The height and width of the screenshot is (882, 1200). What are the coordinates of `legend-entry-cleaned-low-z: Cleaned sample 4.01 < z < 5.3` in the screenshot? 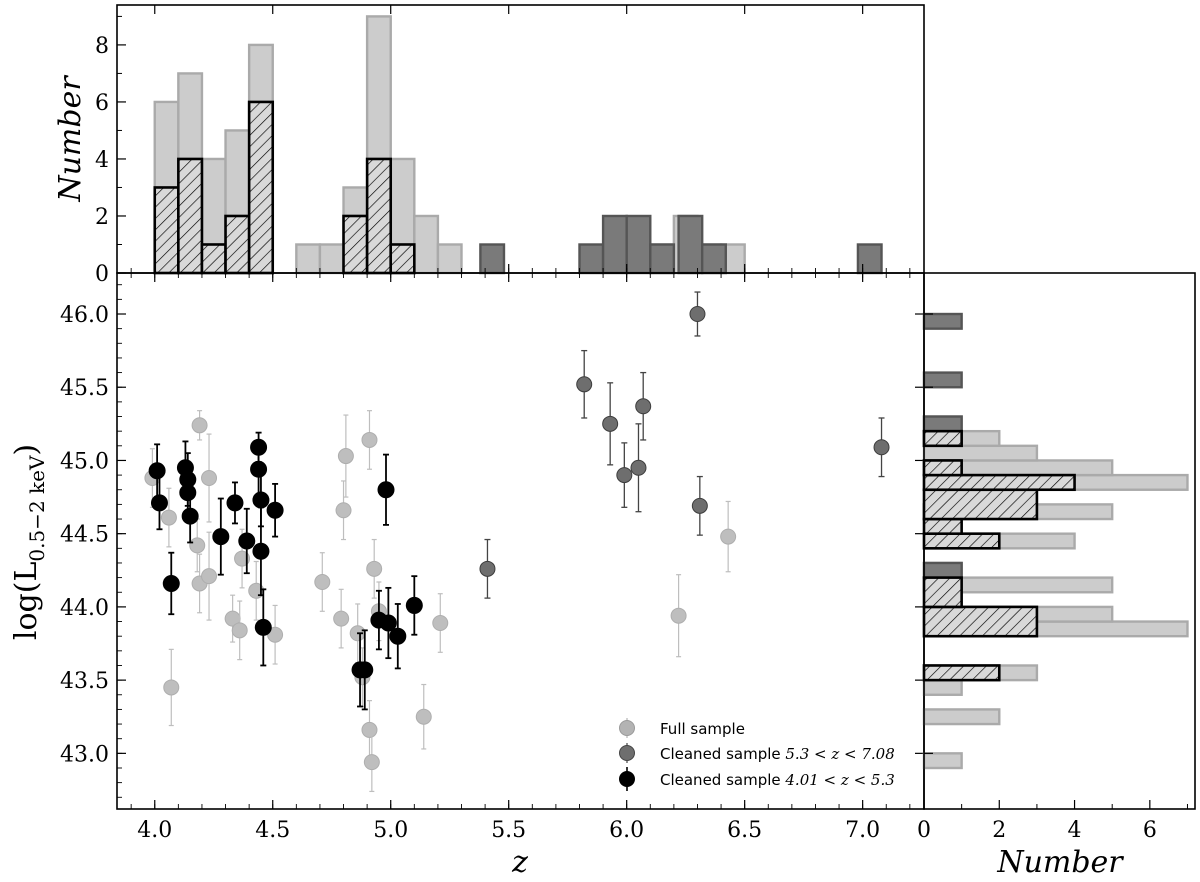 It's located at (757, 779).